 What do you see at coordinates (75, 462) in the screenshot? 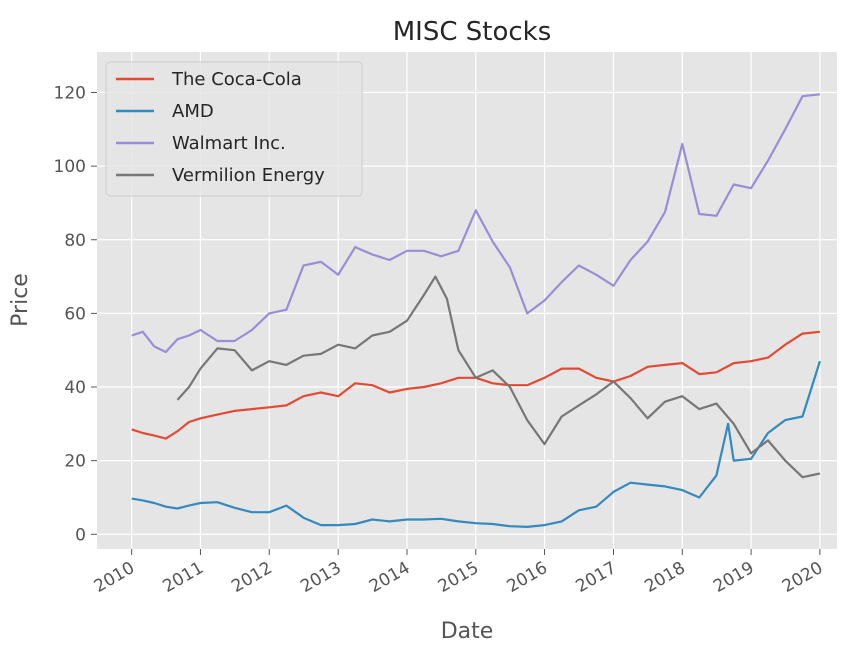
I see `y-tick-label: 20` at bounding box center [75, 462].